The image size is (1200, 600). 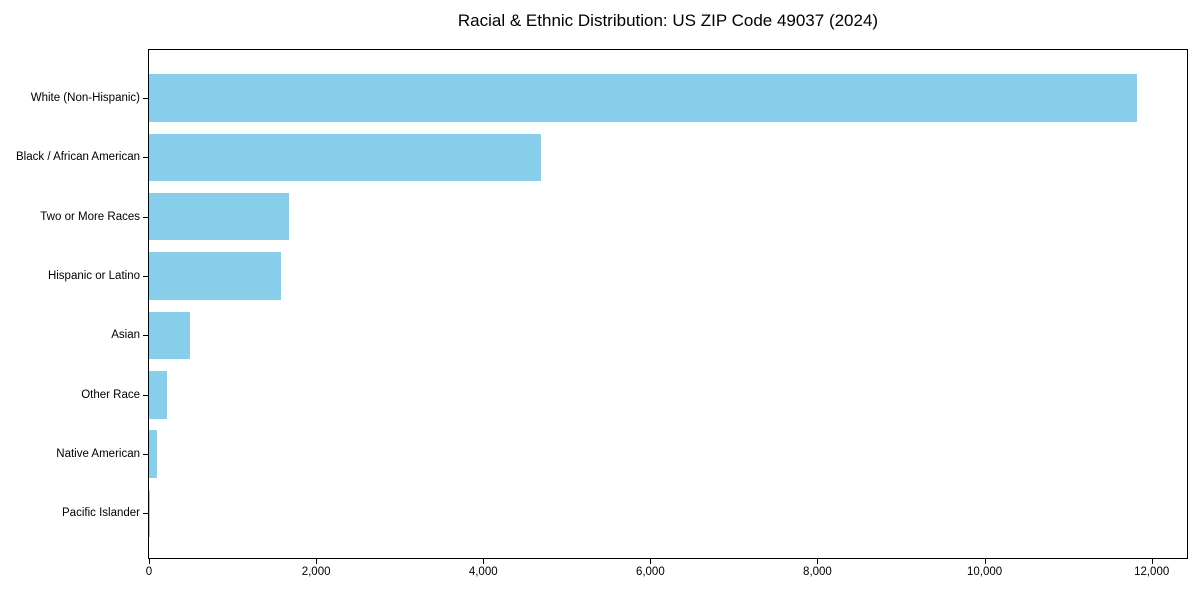 What do you see at coordinates (78, 157) in the screenshot?
I see `y-axis-label: Black / African American` at bounding box center [78, 157].